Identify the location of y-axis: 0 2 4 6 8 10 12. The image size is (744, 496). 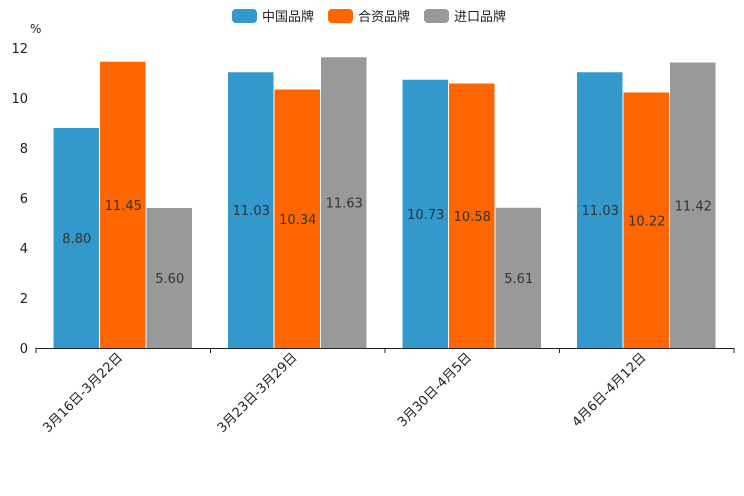
(19, 199).